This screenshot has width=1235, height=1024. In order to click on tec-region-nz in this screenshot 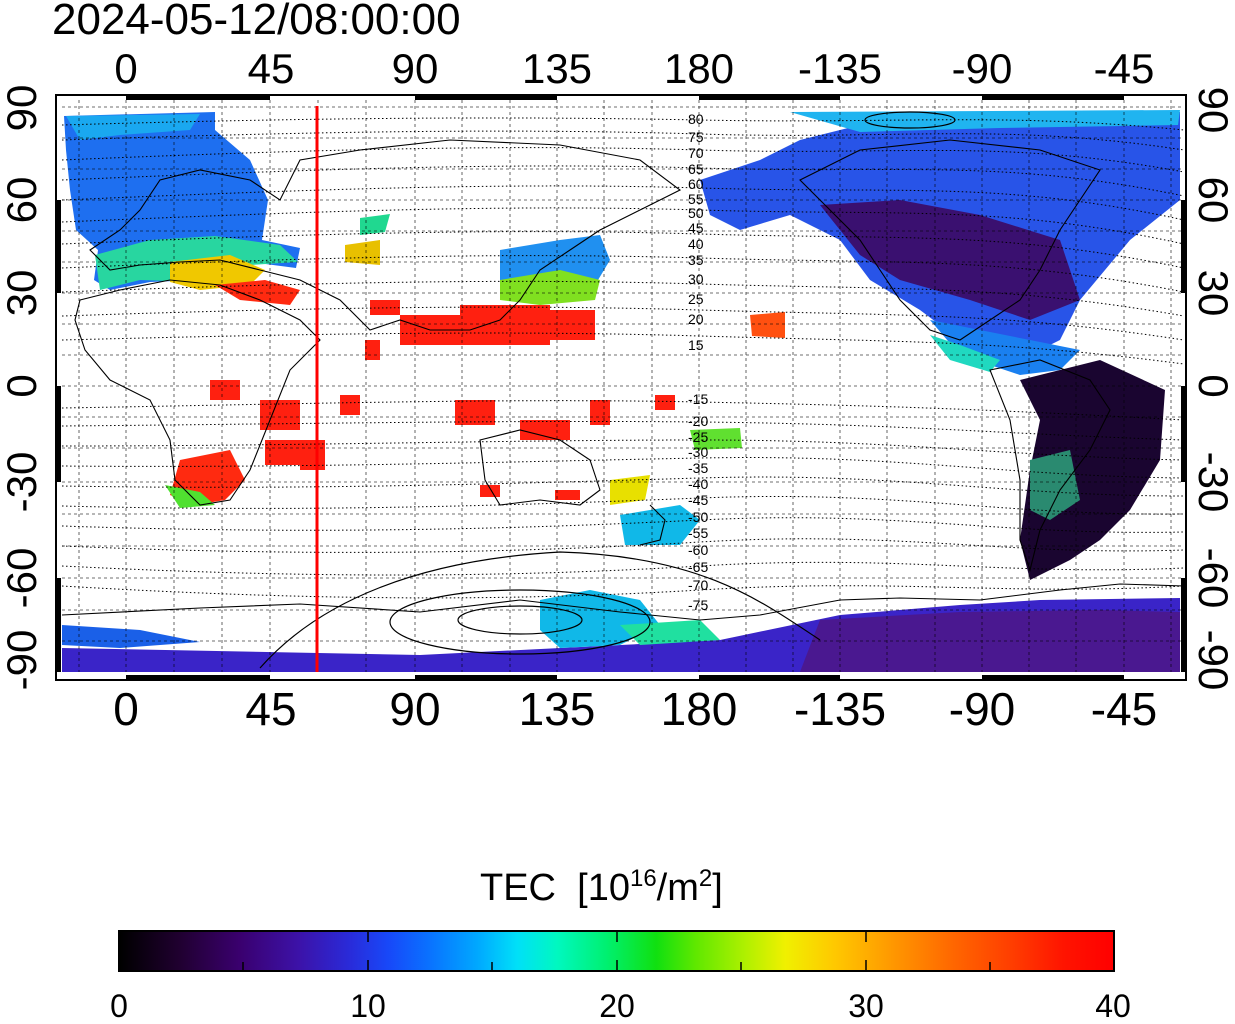, I will do `click(660, 525)`.